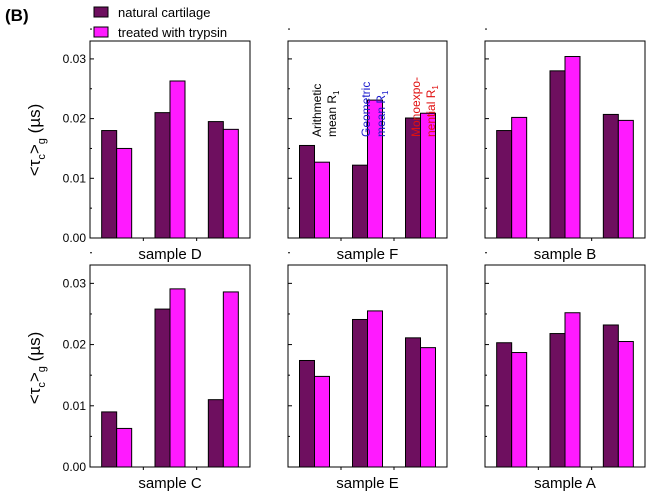  I want to click on chart-panel-sample-e: sample E, so click(367, 372).